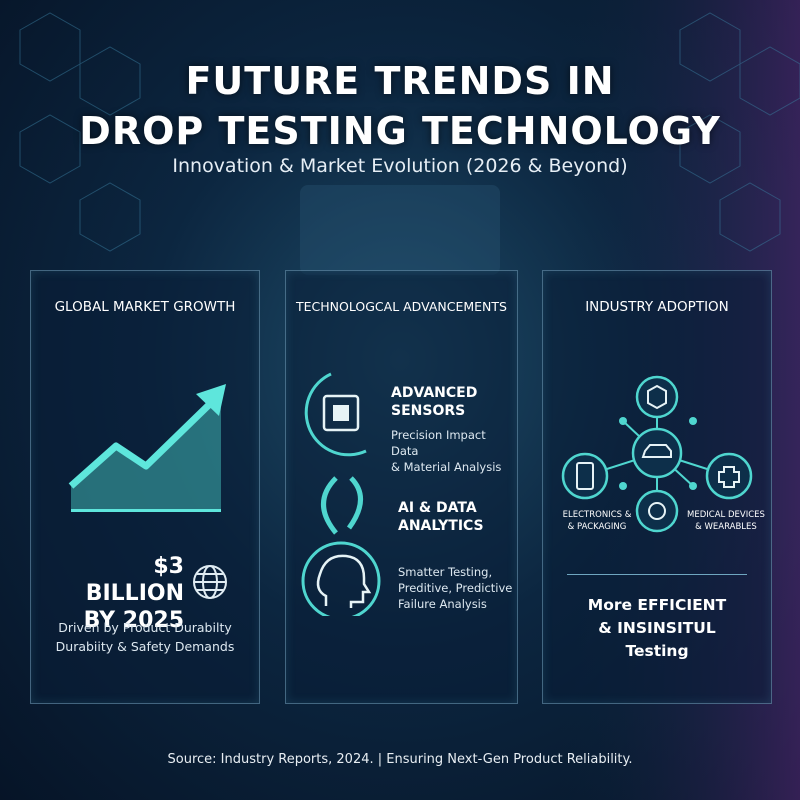 The width and height of the screenshot is (800, 800). What do you see at coordinates (434, 393) in the screenshot?
I see `heading-line: ADVANCED` at bounding box center [434, 393].